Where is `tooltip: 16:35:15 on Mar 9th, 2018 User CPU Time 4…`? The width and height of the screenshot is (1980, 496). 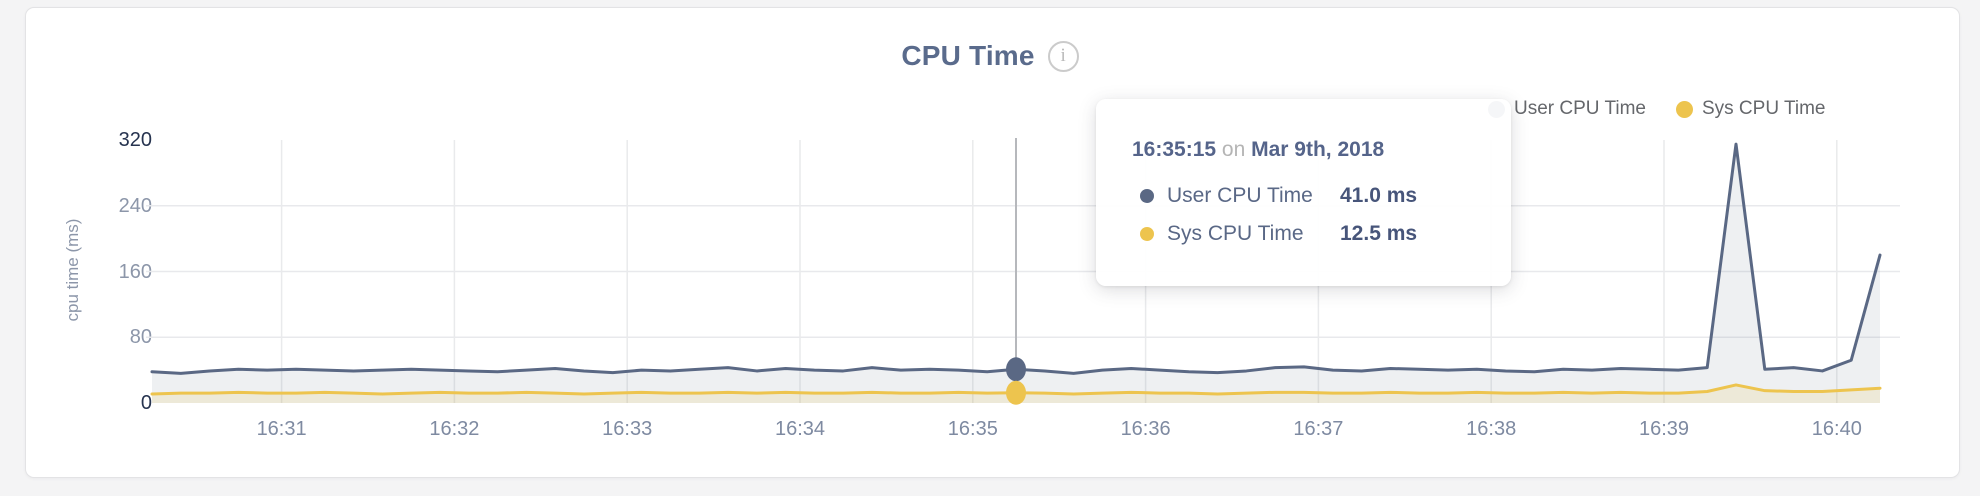
tooltip: 16:35:15 on Mar 9th, 2018 User CPU Time 4… is located at coordinates (1303, 192).